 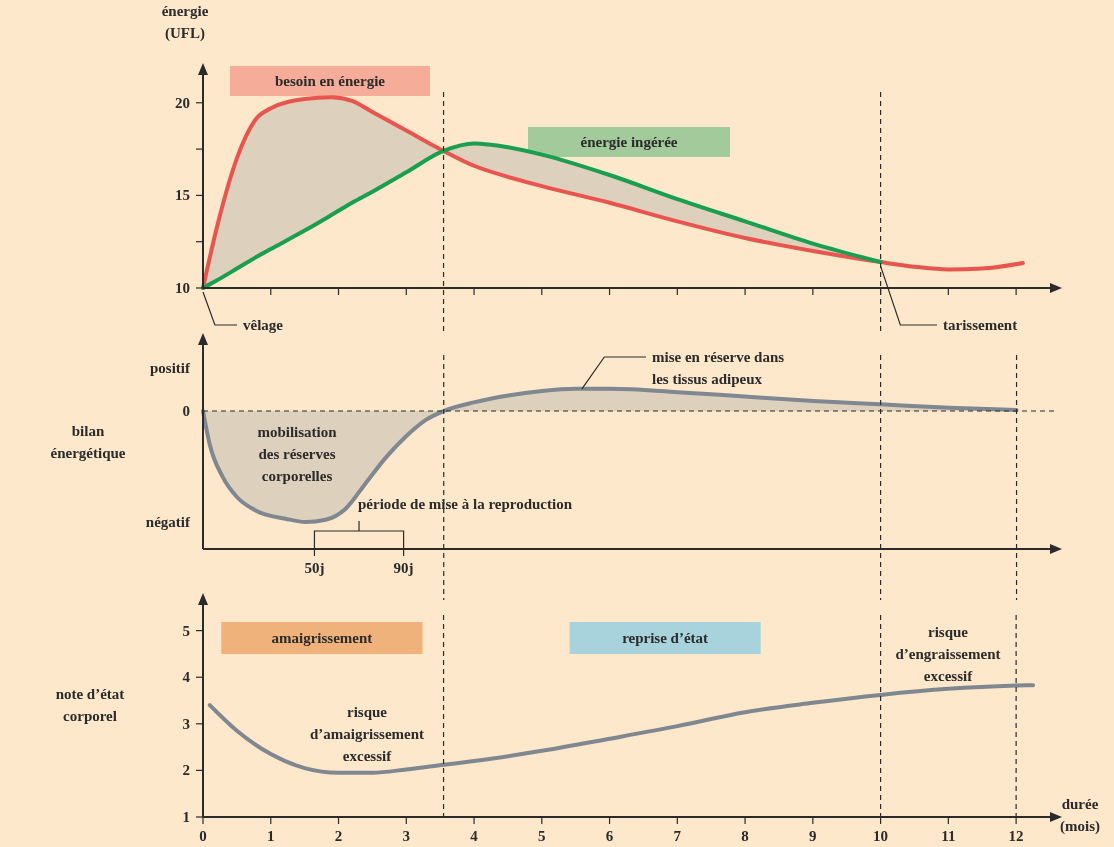 What do you see at coordinates (182, 102) in the screenshot?
I see `y-tick-label: 20` at bounding box center [182, 102].